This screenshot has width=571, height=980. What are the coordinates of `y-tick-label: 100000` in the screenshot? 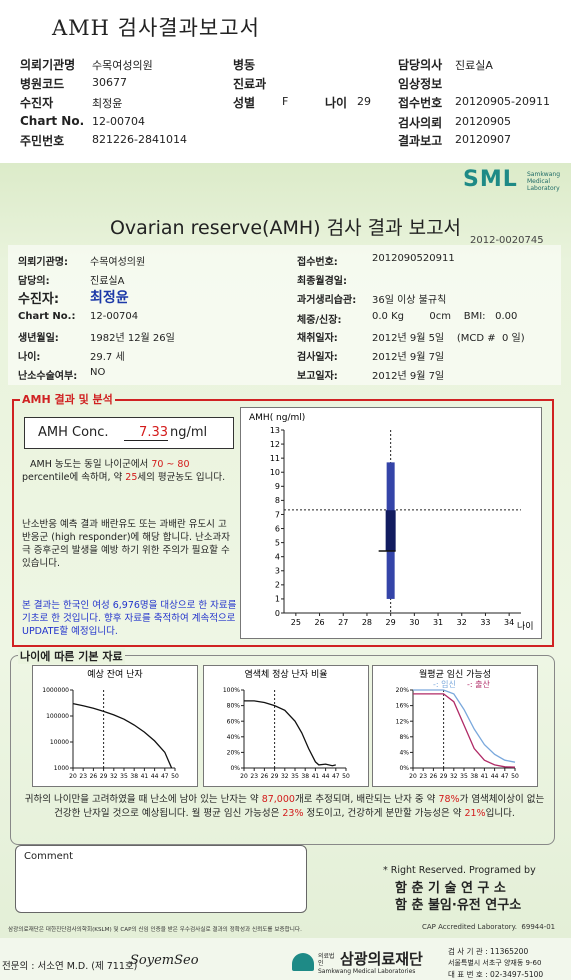 It's located at (57, 716).